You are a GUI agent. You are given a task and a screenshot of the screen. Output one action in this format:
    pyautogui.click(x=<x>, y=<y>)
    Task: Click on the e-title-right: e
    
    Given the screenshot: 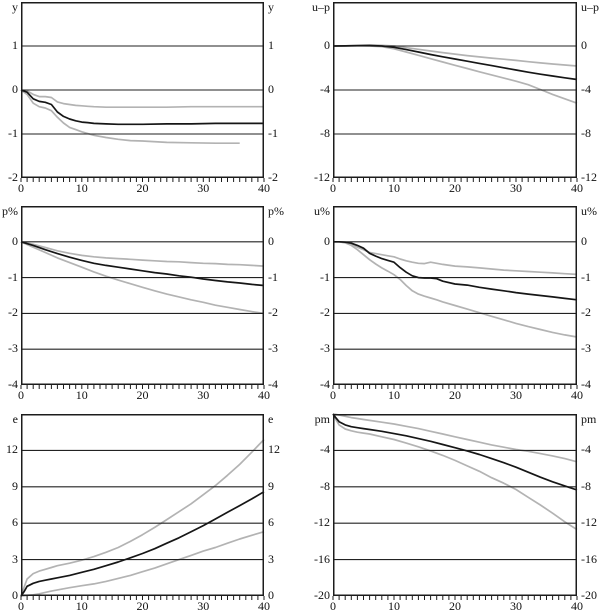 What is the action you would take?
    pyautogui.click(x=271, y=419)
    